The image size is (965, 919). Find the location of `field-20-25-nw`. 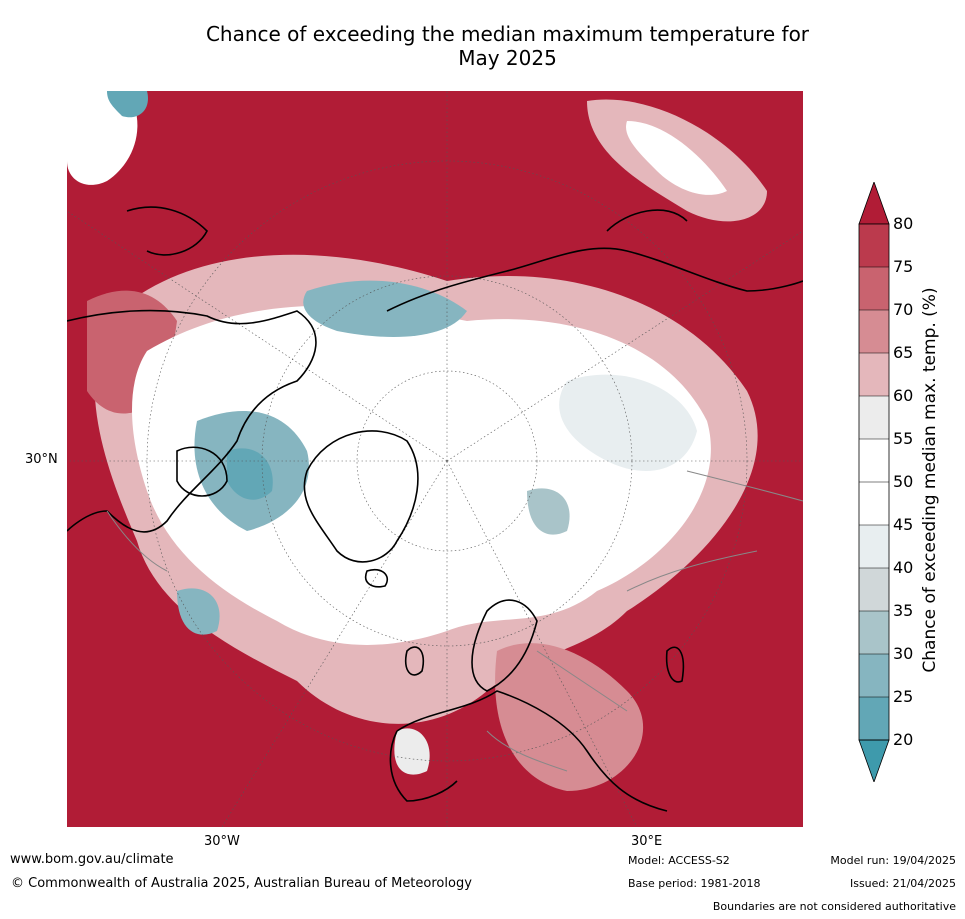

field-20-25-nw is located at coordinates (127, 104).